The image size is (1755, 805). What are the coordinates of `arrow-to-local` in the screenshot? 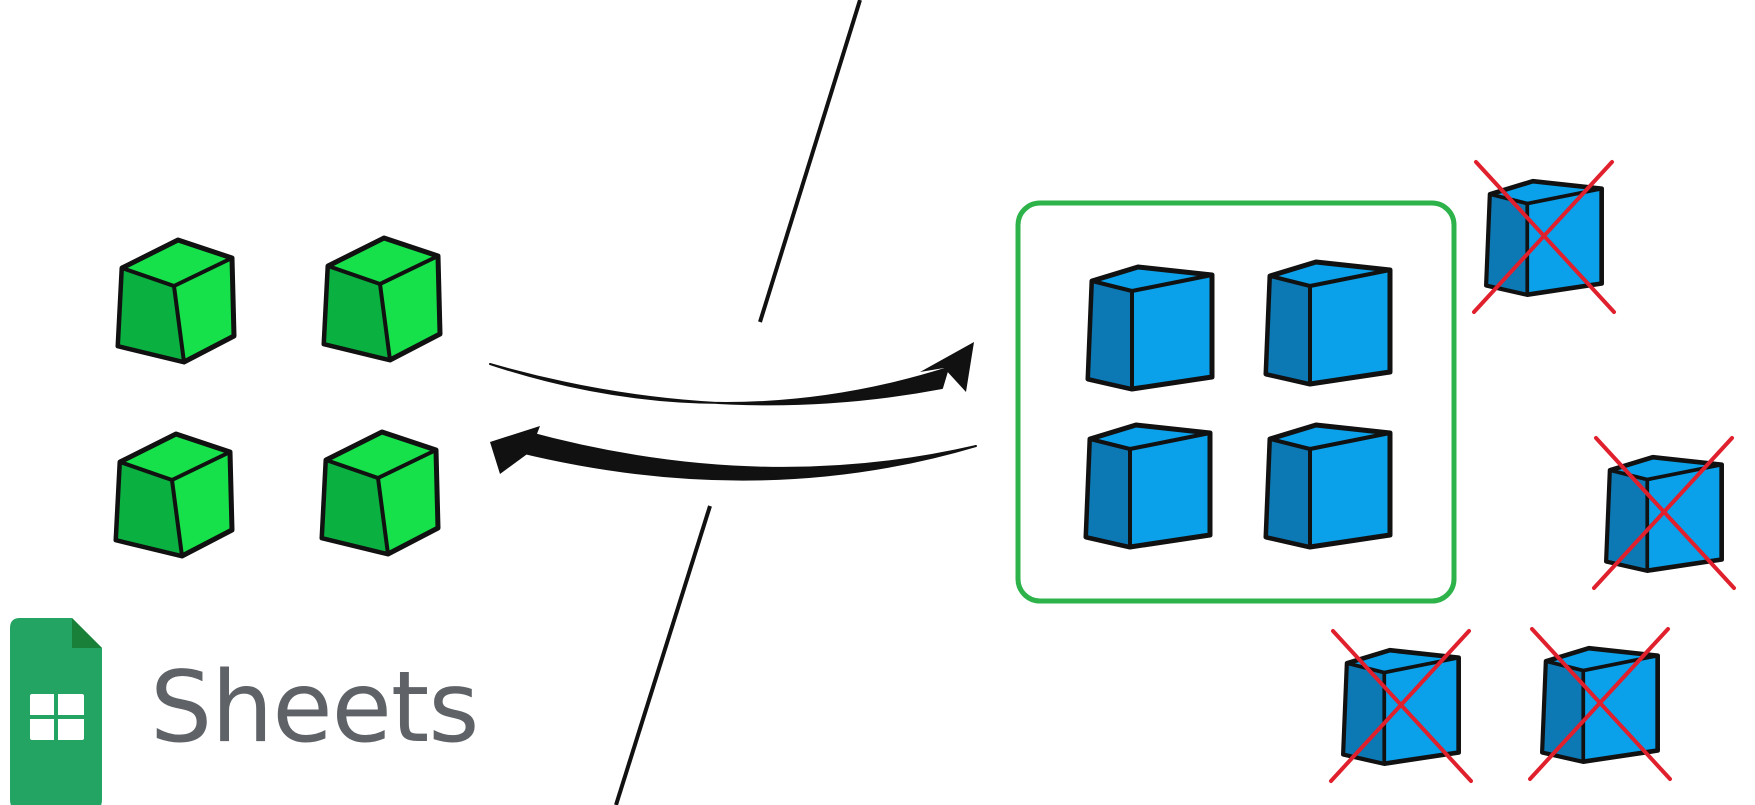 It's located at (748, 456).